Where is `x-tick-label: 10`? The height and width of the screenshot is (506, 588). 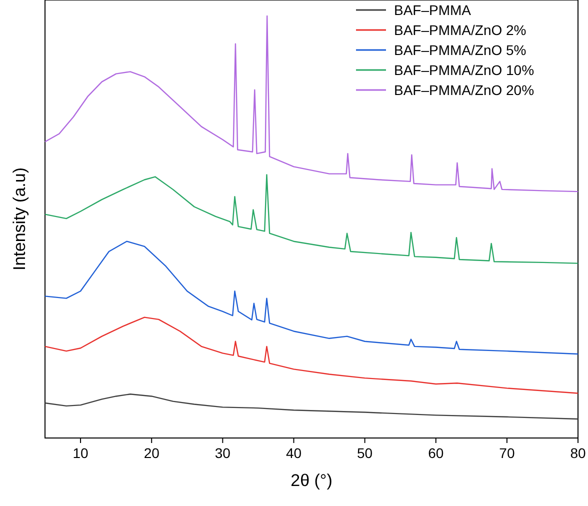
x-tick-label: 10 is located at coordinates (80, 453).